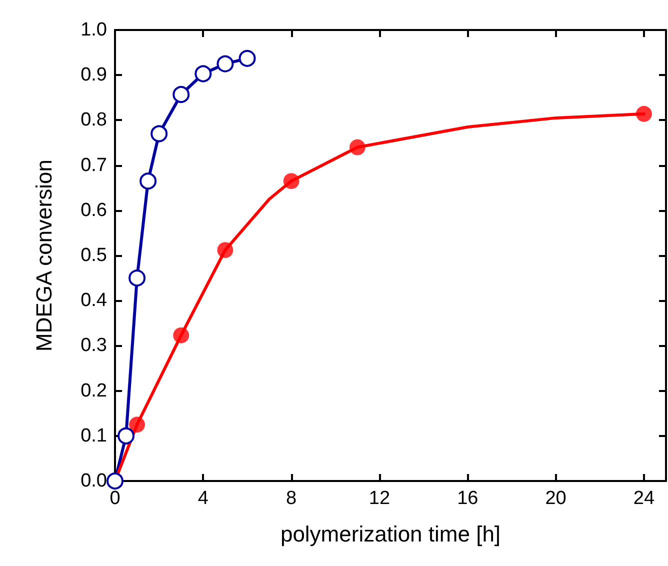 The height and width of the screenshot is (566, 668). Describe the element at coordinates (203, 498) in the screenshot. I see `x-tick-label: 4` at that location.